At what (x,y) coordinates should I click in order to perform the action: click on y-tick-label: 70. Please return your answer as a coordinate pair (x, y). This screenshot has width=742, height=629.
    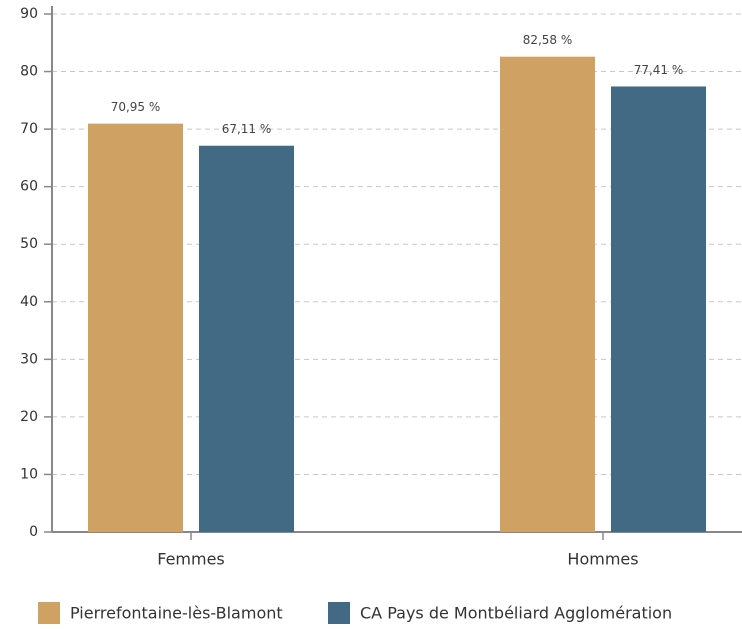
    Looking at the image, I should click on (29, 129).